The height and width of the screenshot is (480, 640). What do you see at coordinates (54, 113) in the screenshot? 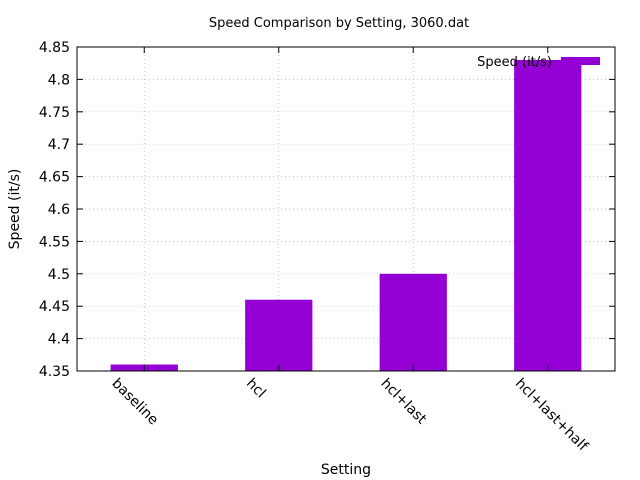
I see `y-tick-label: 4.75` at bounding box center [54, 113].